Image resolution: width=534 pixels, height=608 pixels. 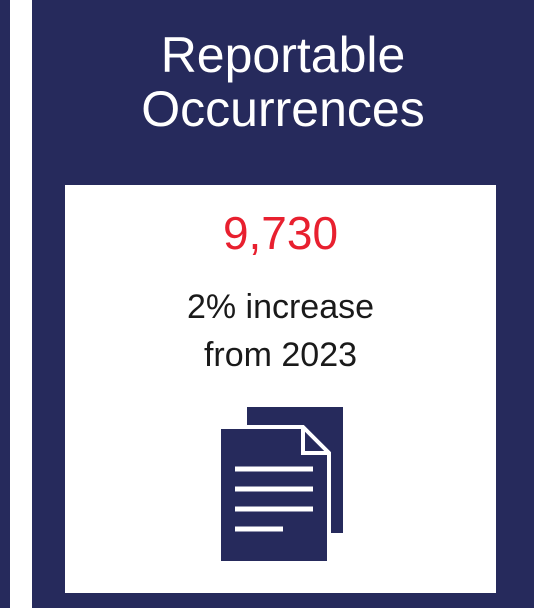 I want to click on left-border-strip, so click(x=5, y=304).